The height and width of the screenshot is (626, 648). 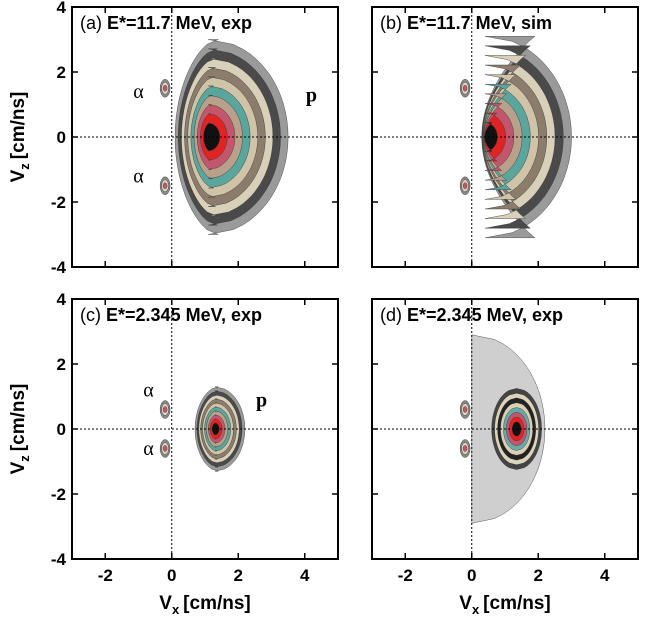 I want to click on panel-label: (b), so click(x=391, y=23).